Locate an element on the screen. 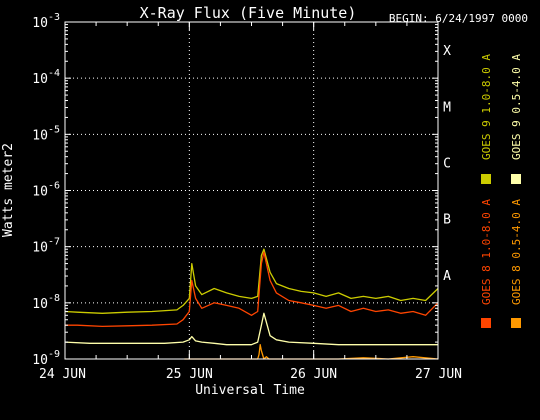 This screenshot has height=420, width=540. flare-class-label: X is located at coordinates (447, 51).